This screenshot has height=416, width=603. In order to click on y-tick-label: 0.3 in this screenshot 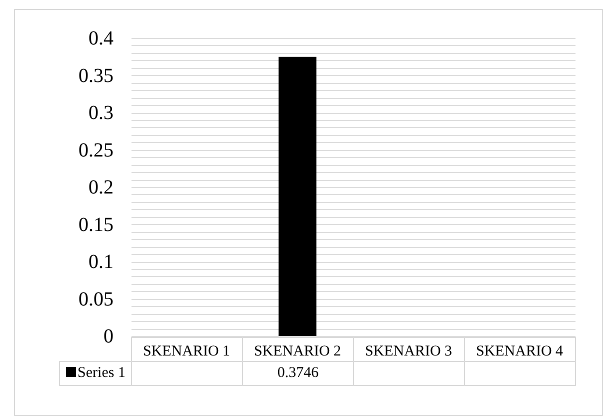, I will do `click(101, 113)`.